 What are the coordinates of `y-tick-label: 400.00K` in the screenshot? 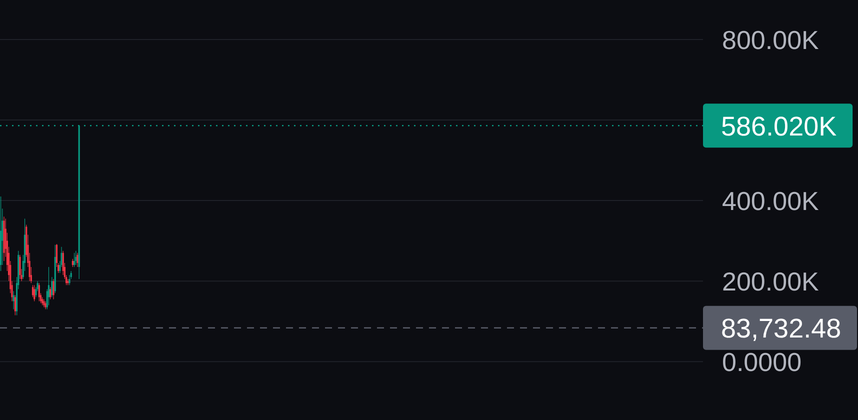 It's located at (771, 201).